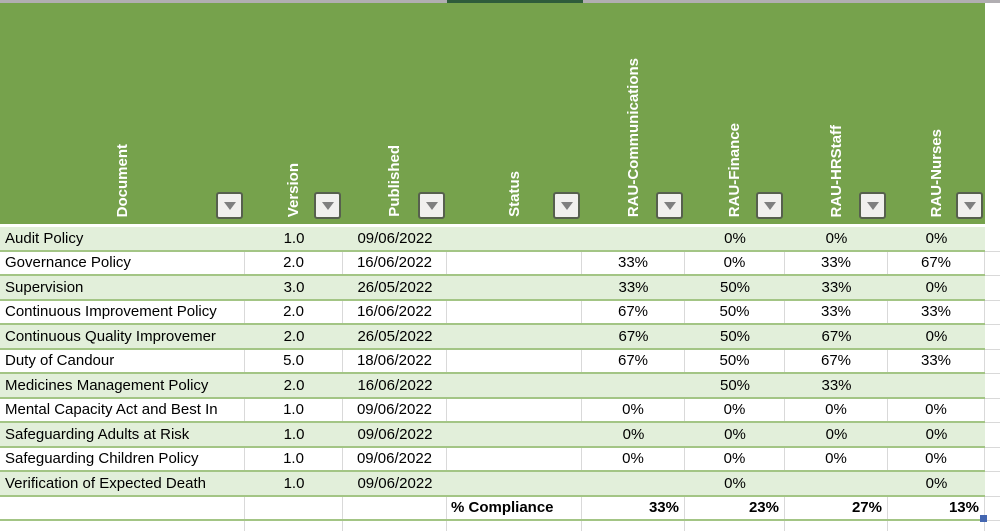  What do you see at coordinates (669, 205) in the screenshot?
I see `filter-dropdown-button-rau-communications` at bounding box center [669, 205].